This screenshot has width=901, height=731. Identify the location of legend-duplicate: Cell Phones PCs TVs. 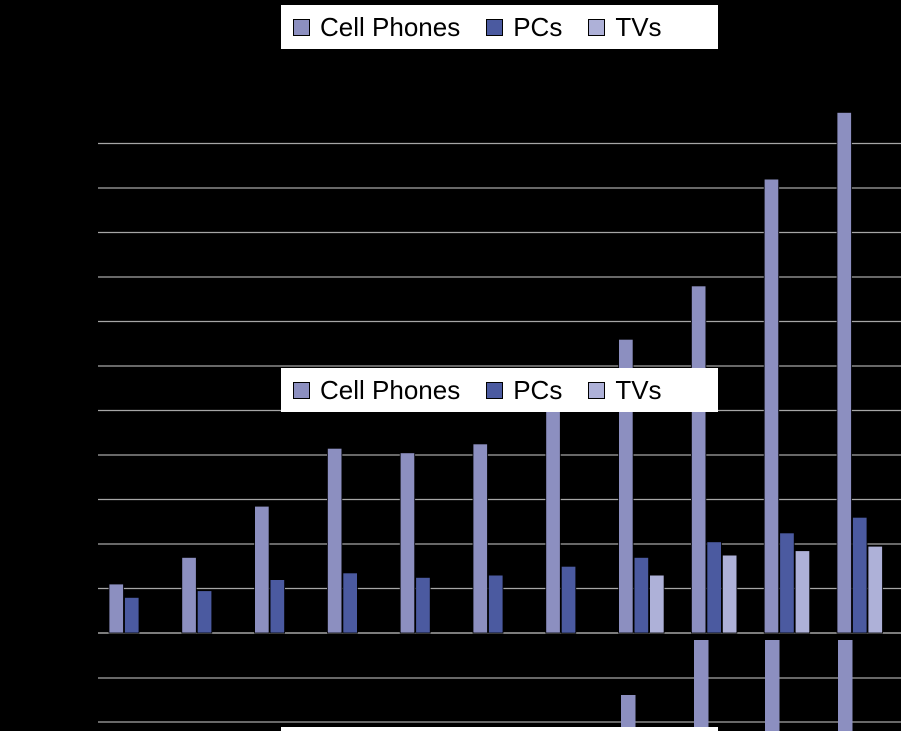
(499, 390).